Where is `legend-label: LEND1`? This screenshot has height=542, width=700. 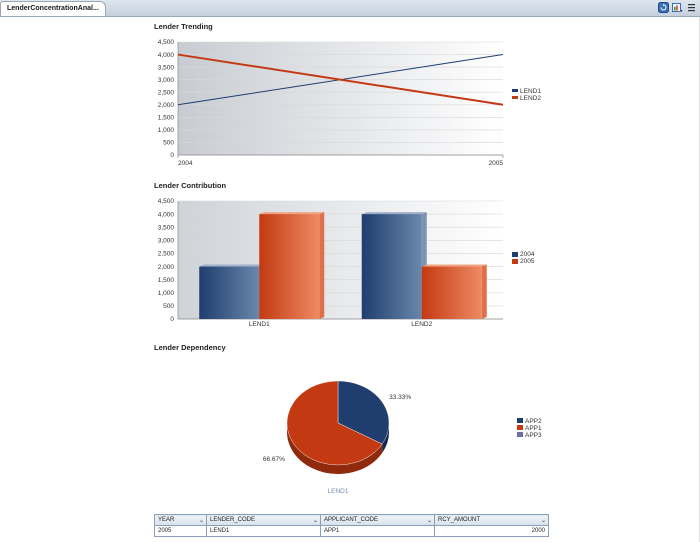 legend-label: LEND1 is located at coordinates (530, 91).